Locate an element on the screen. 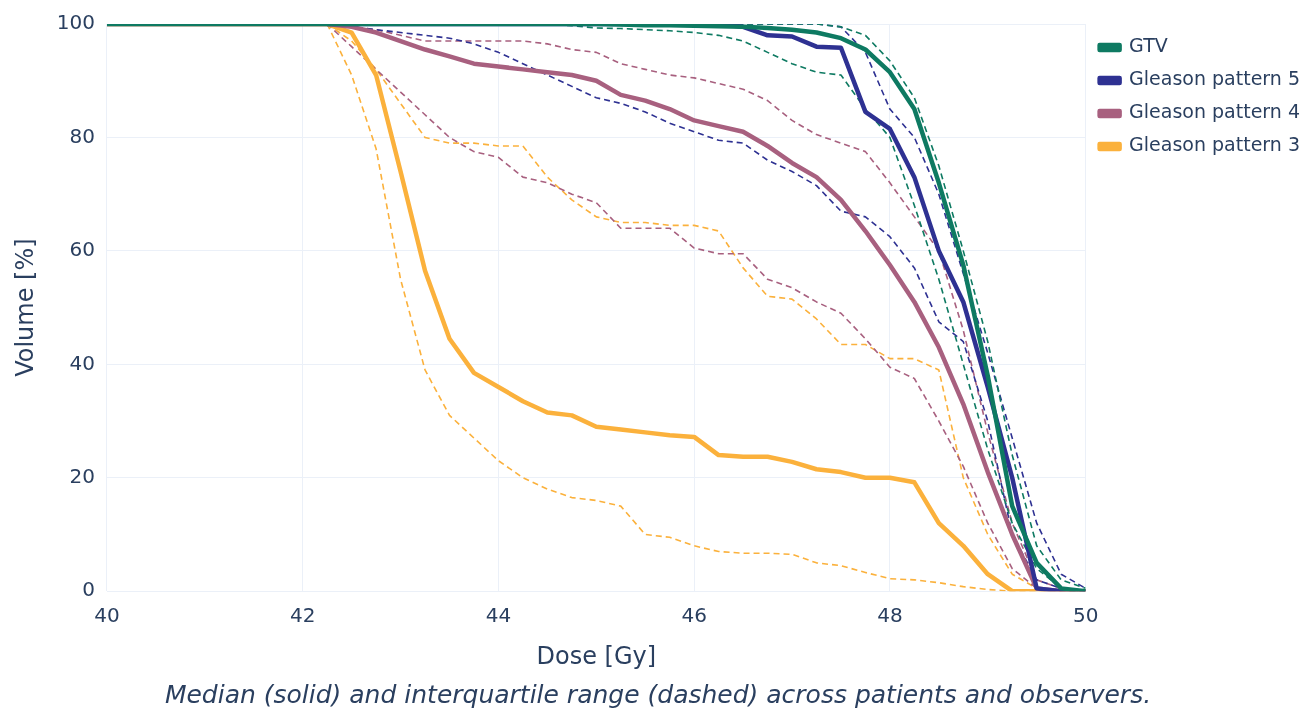 This screenshot has width=1316, height=722. legend-label: GTV is located at coordinates (1148, 45).